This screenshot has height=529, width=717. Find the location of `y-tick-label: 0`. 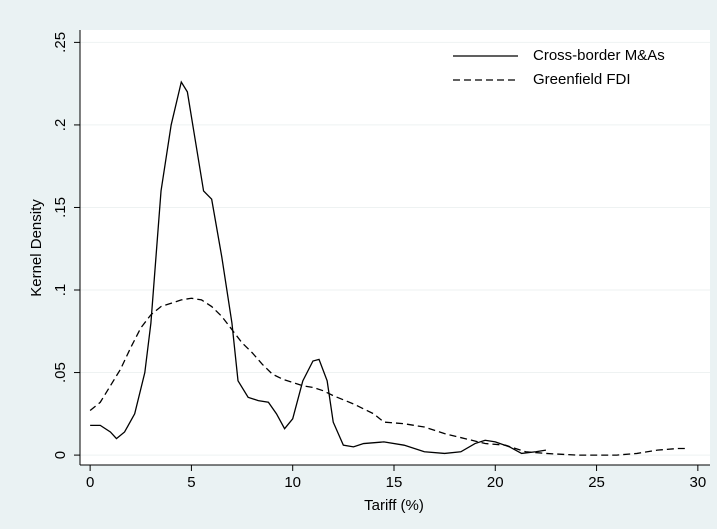

y-tick-label: 0 is located at coordinates (60, 455).